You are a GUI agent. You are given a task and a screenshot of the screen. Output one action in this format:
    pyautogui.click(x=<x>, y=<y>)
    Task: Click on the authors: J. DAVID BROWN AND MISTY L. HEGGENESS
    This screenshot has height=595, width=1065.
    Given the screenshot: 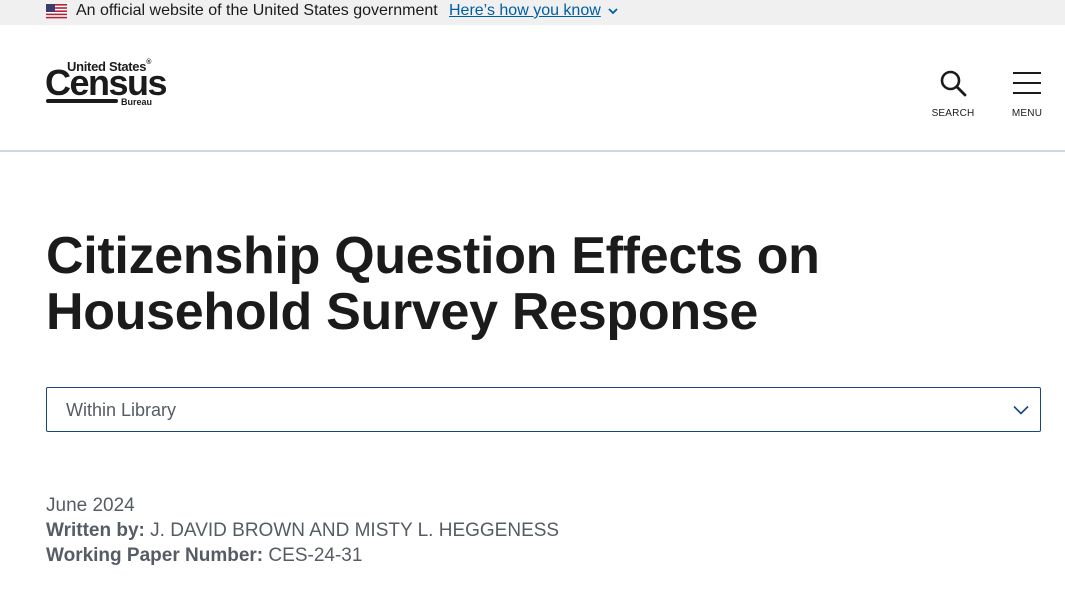 What is the action you would take?
    pyautogui.click(x=355, y=530)
    